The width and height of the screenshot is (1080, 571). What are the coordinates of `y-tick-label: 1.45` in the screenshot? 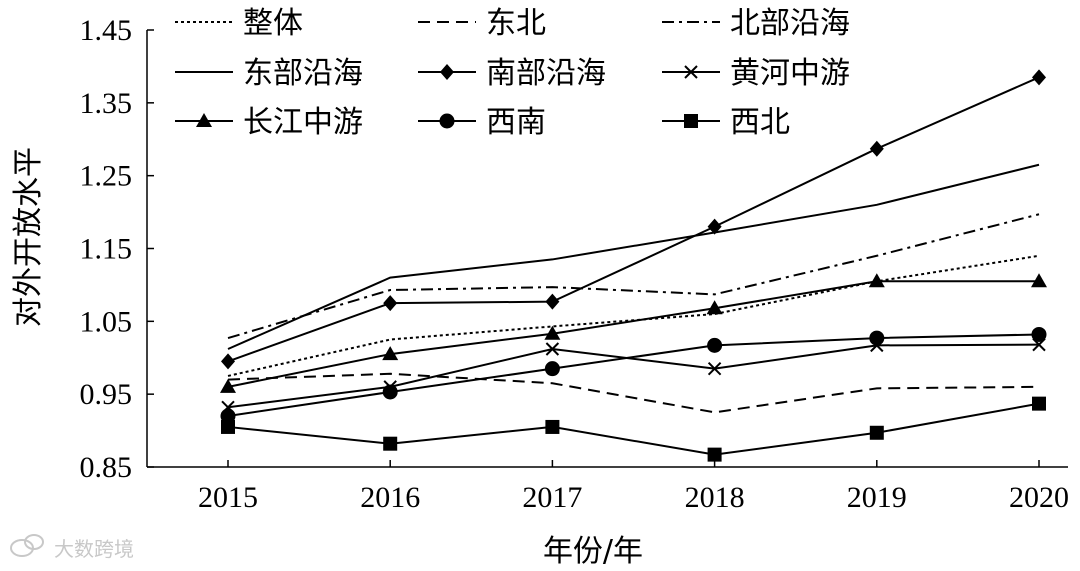 It's located at (106, 30).